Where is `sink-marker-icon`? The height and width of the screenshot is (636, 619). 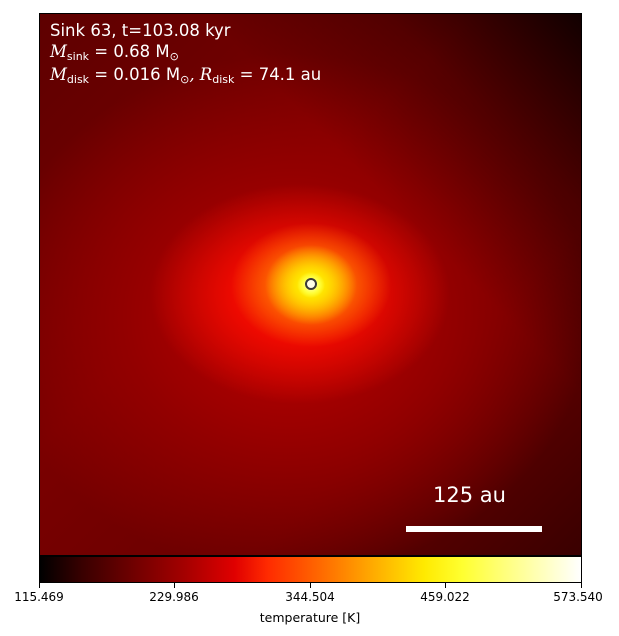 sink-marker-icon is located at coordinates (311, 284).